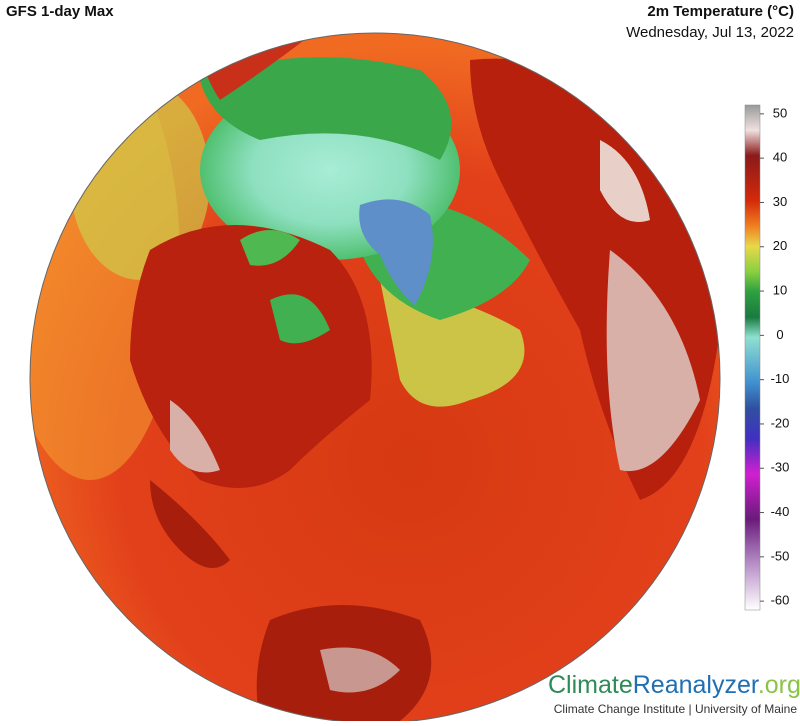  I want to click on colorbar-tick-label: -10, so click(780, 378).